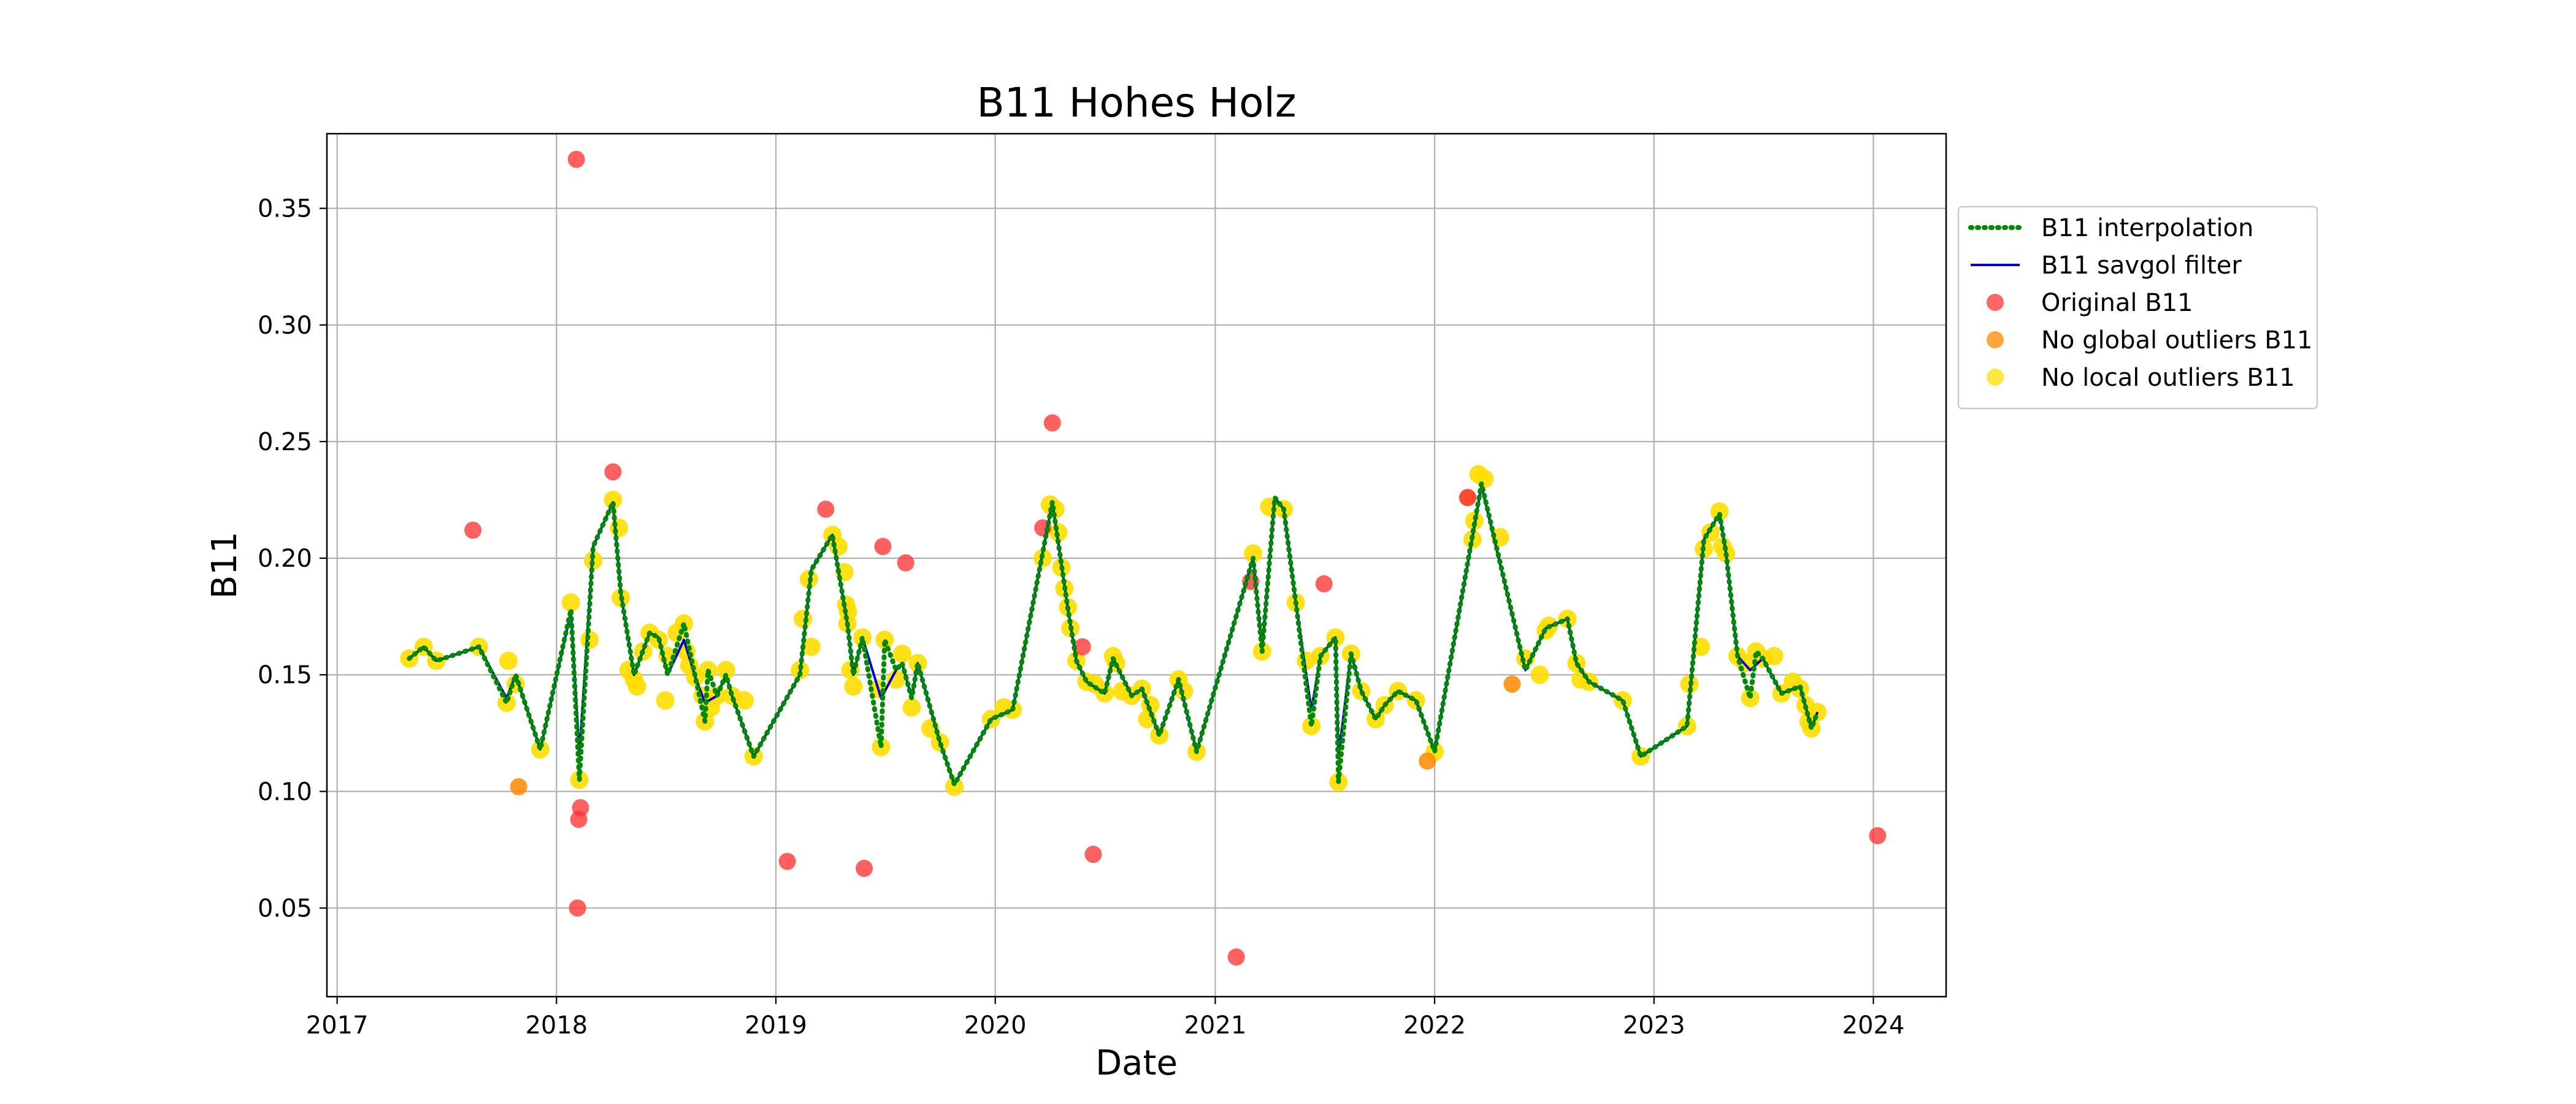 This screenshot has width=2576, height=1104. What do you see at coordinates (285, 326) in the screenshot?
I see `y-tick-label: 0.30` at bounding box center [285, 326].